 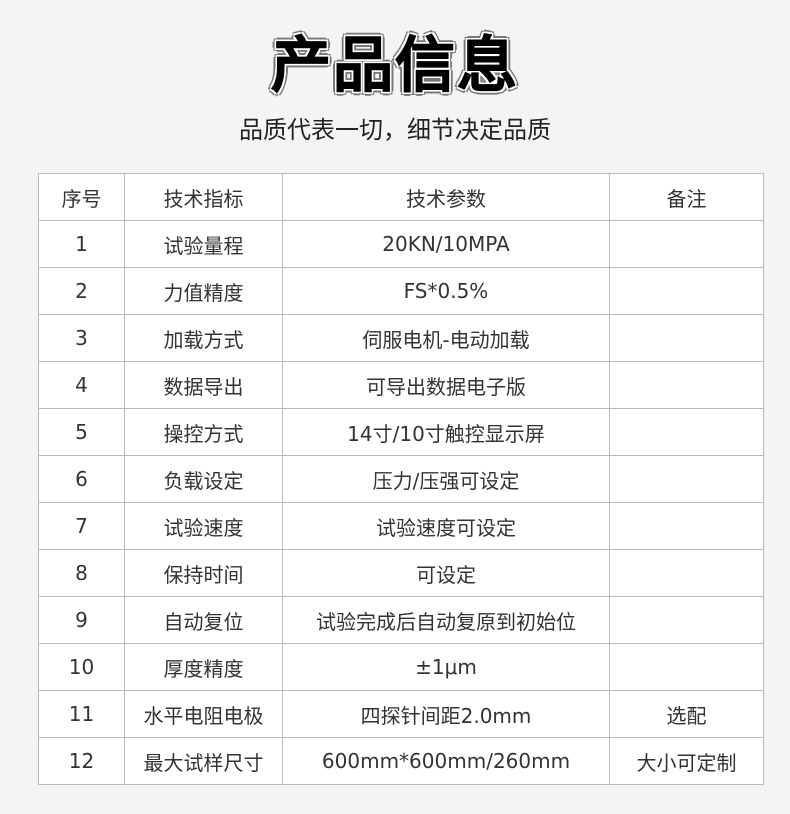 What do you see at coordinates (81, 244) in the screenshot?
I see `cell-index: 1` at bounding box center [81, 244].